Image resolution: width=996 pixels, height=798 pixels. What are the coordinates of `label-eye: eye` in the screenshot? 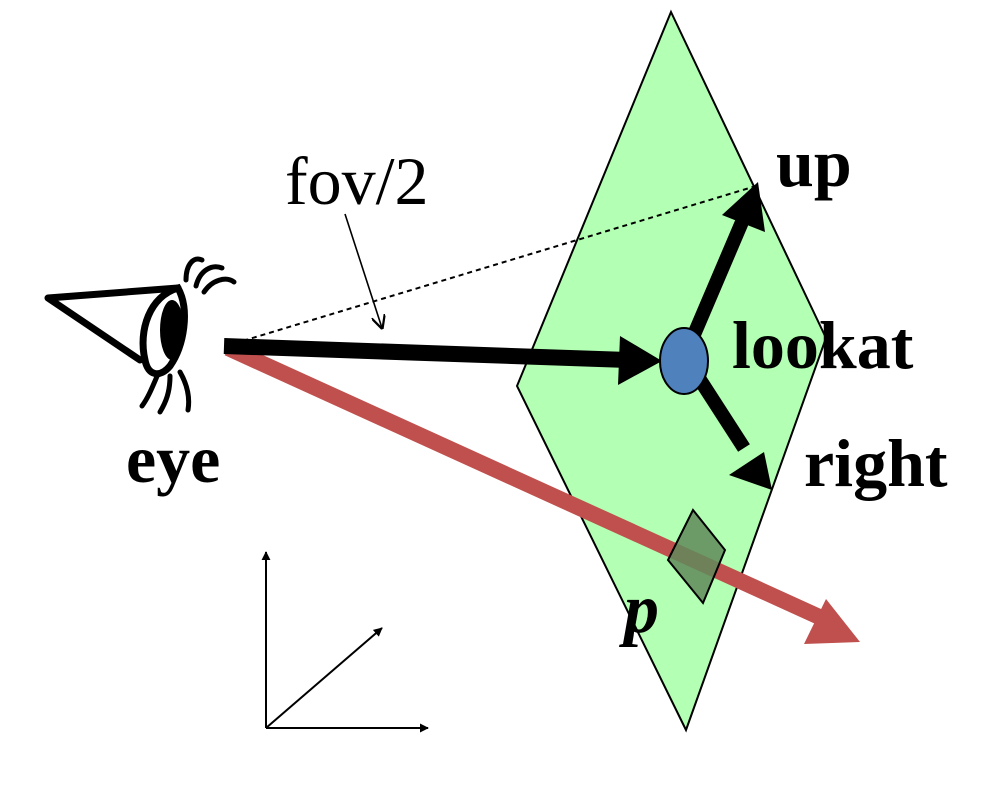 It's located at (173, 459).